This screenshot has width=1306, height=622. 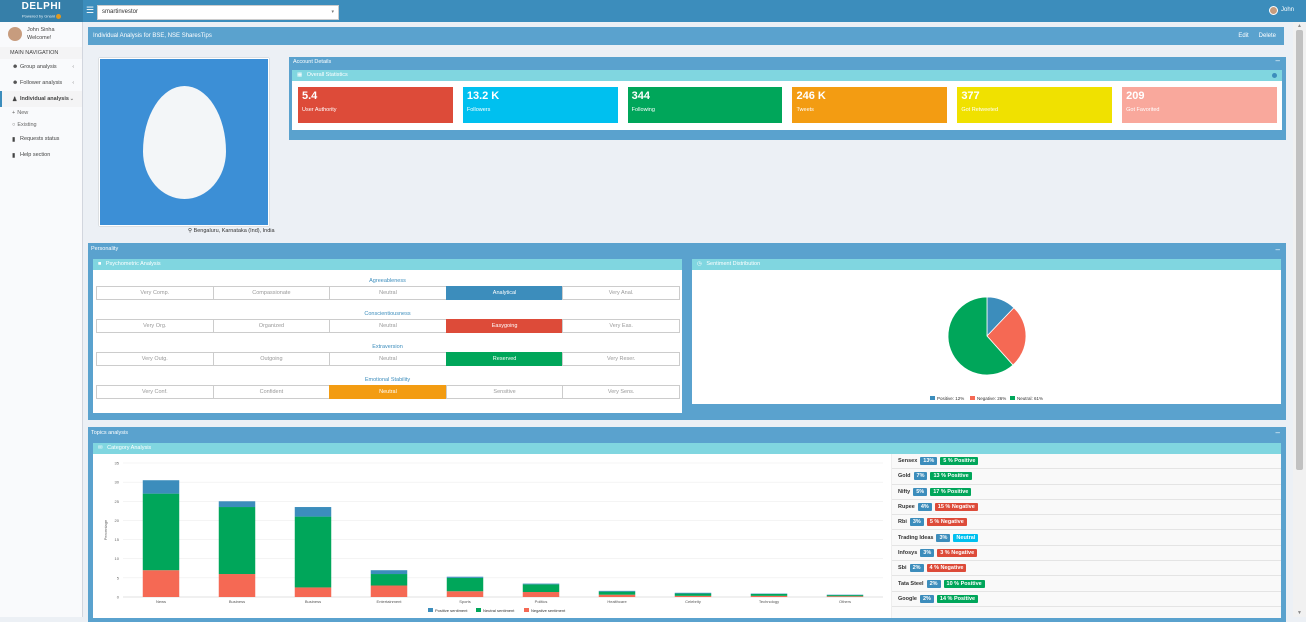 What do you see at coordinates (387, 281) in the screenshot?
I see `trait-name: Agreeableness` at bounding box center [387, 281].